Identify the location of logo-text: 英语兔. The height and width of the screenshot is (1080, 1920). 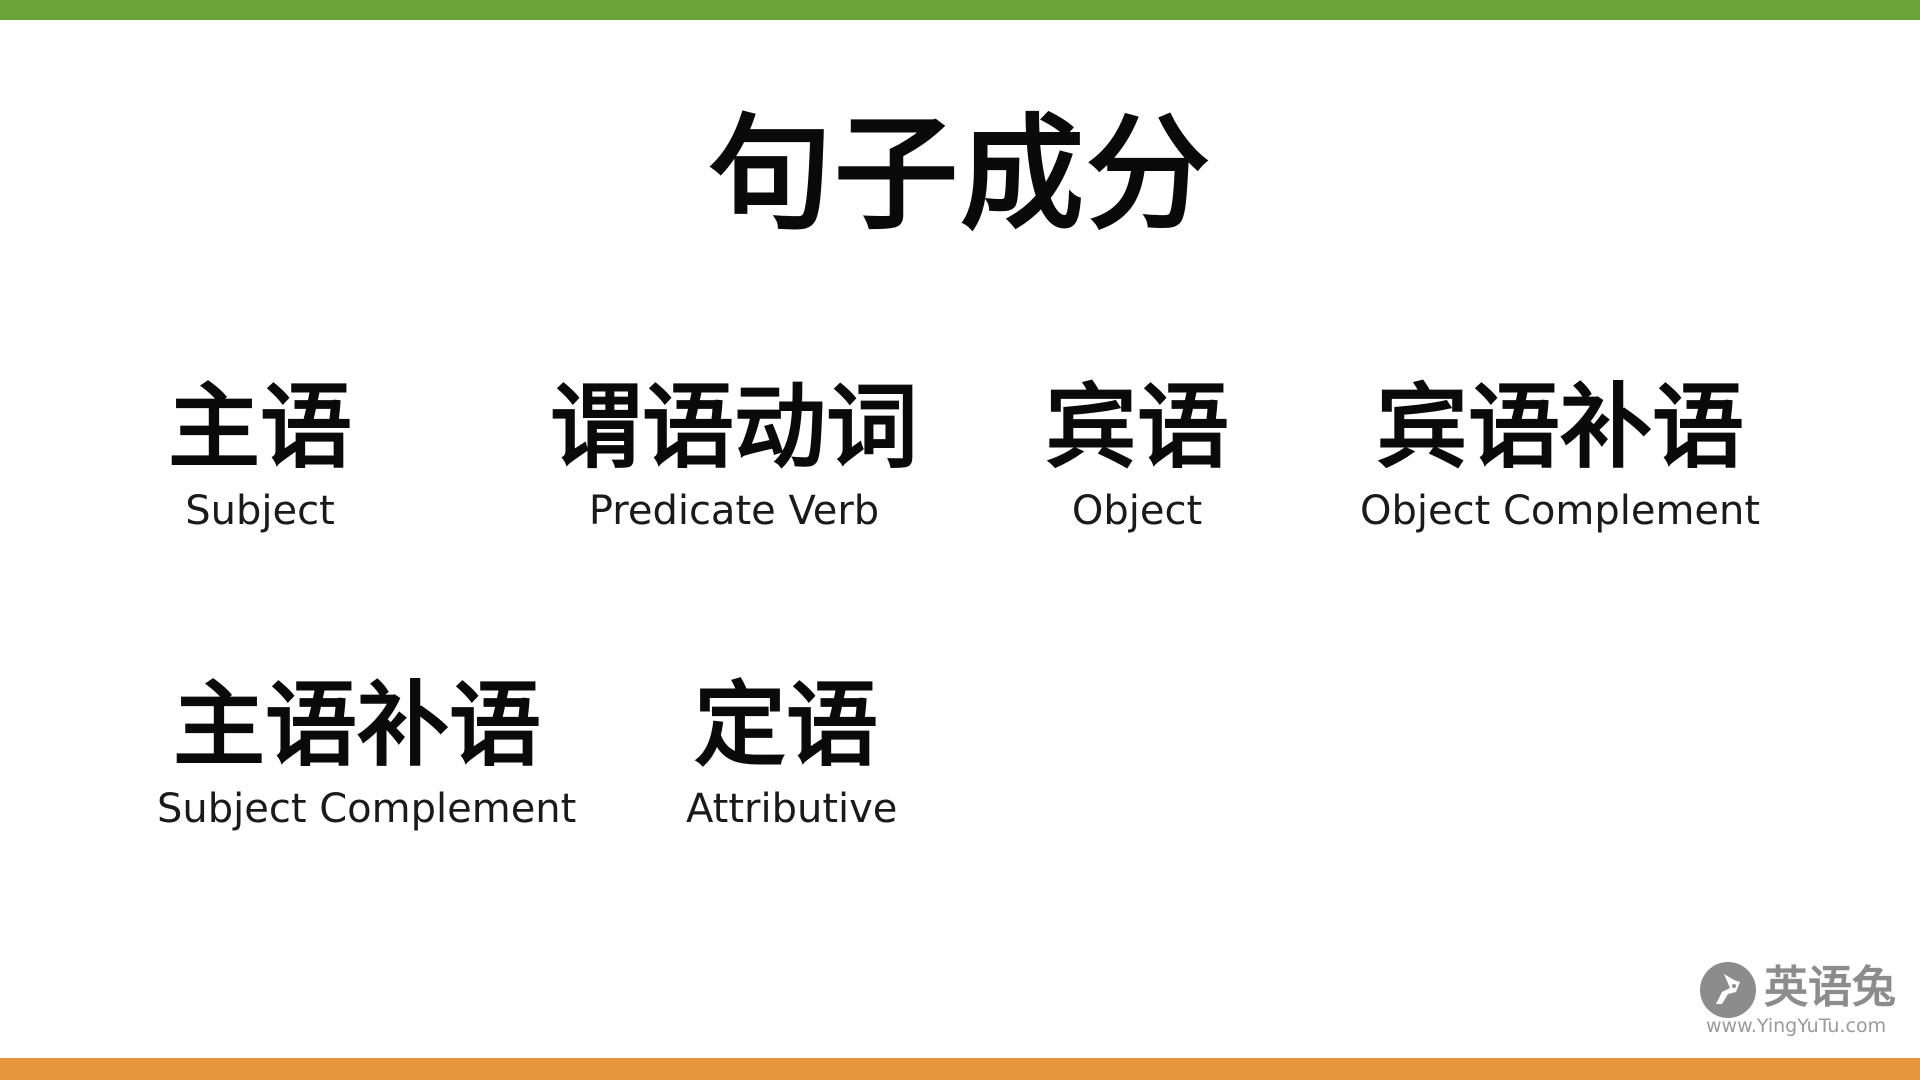
(1830, 987).